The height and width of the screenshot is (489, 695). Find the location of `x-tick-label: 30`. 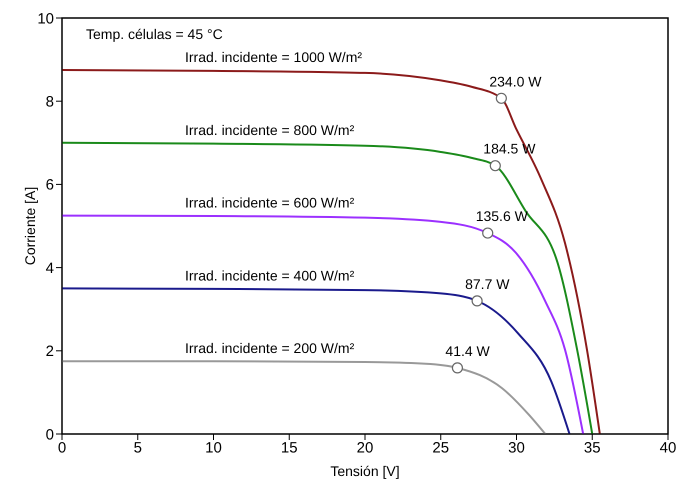

x-tick-label: 30 is located at coordinates (516, 448).